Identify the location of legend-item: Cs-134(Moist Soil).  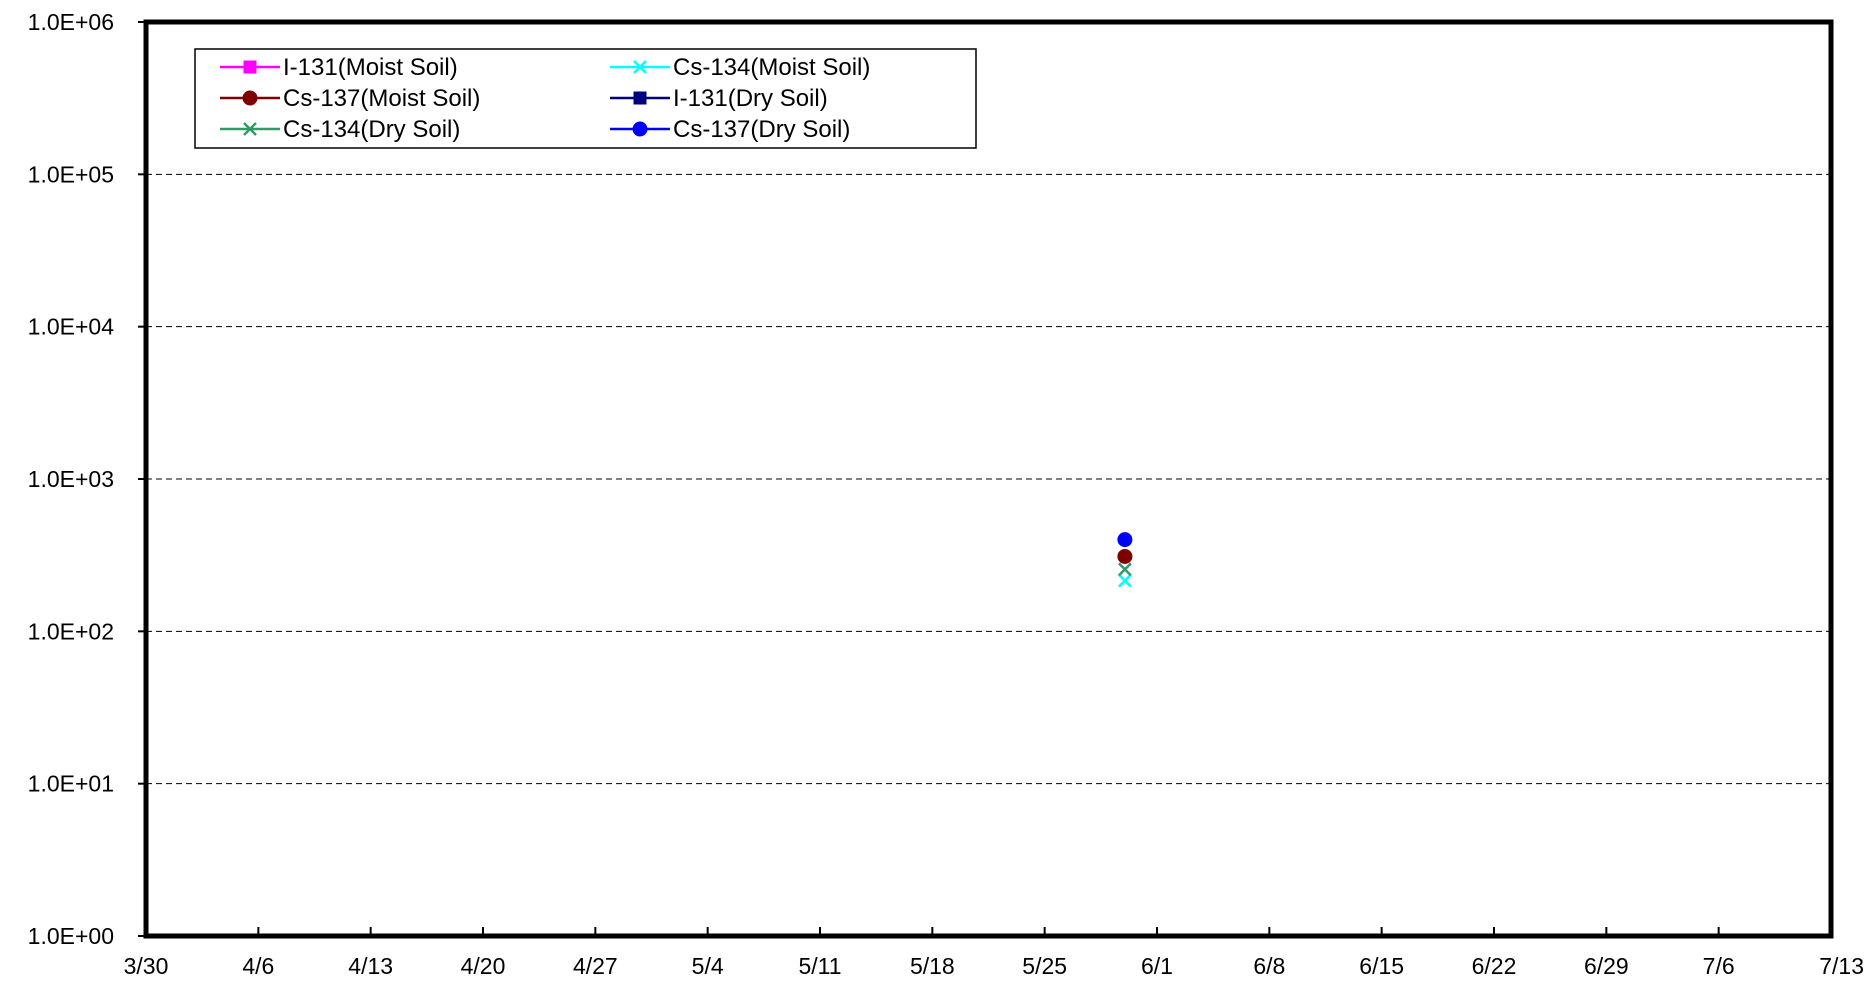
(740, 67).